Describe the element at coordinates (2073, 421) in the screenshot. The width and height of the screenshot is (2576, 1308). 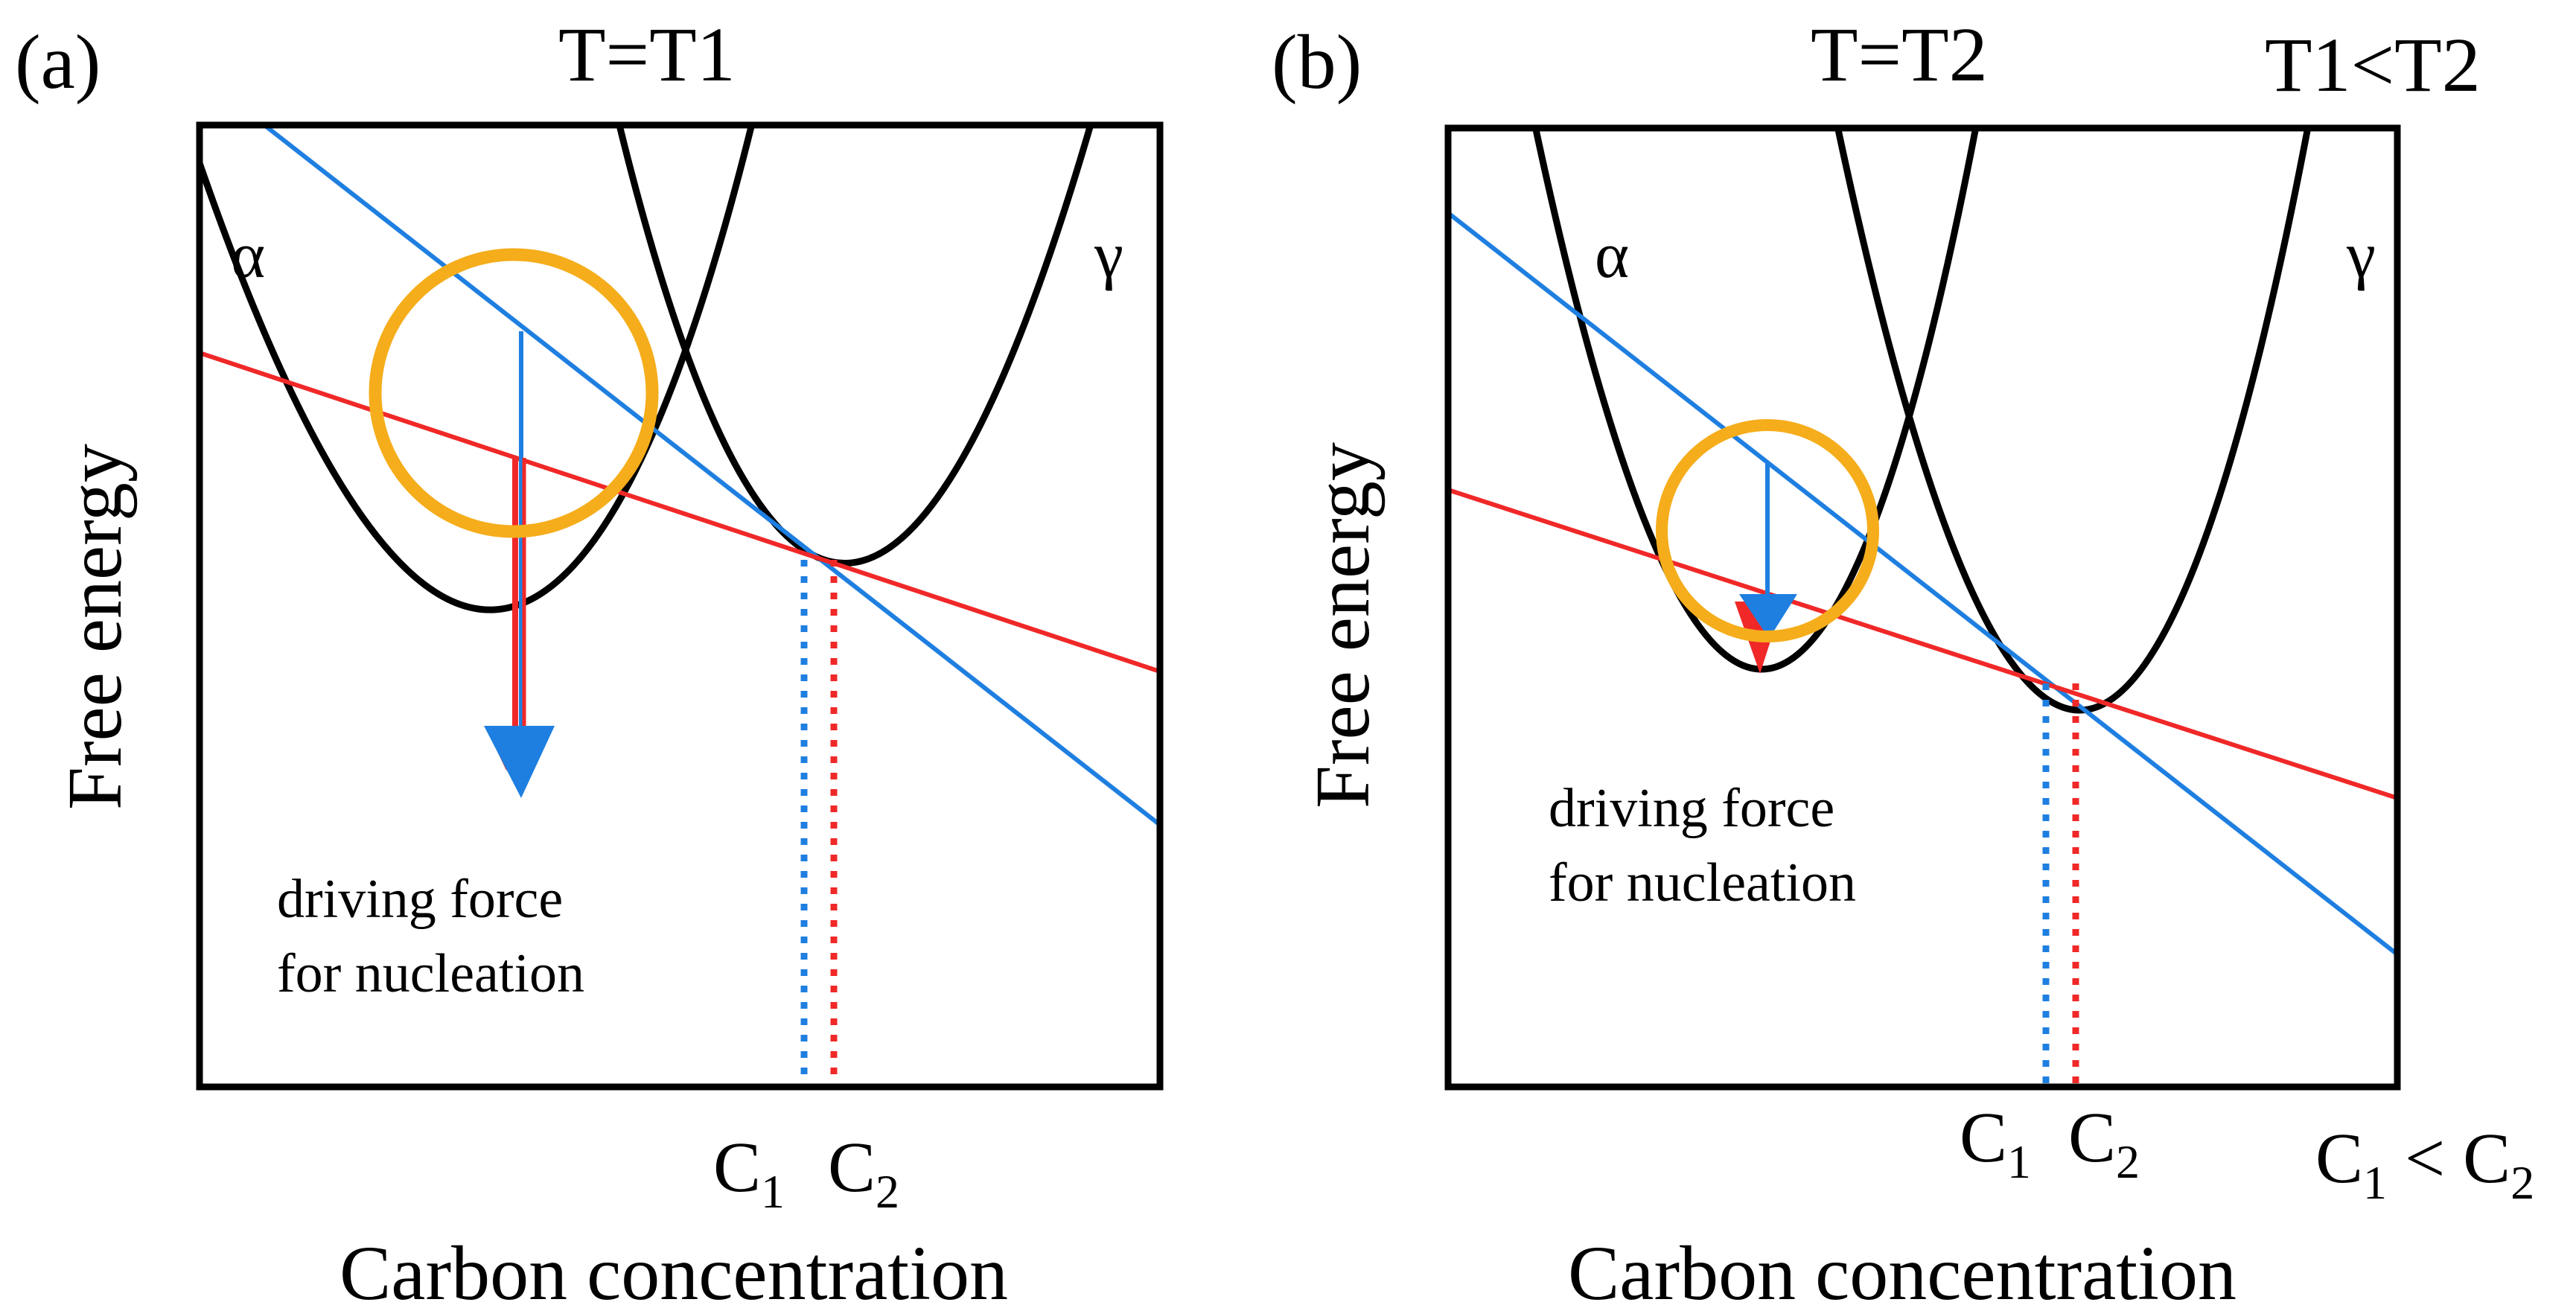
I see `gamma-curve-b` at that location.